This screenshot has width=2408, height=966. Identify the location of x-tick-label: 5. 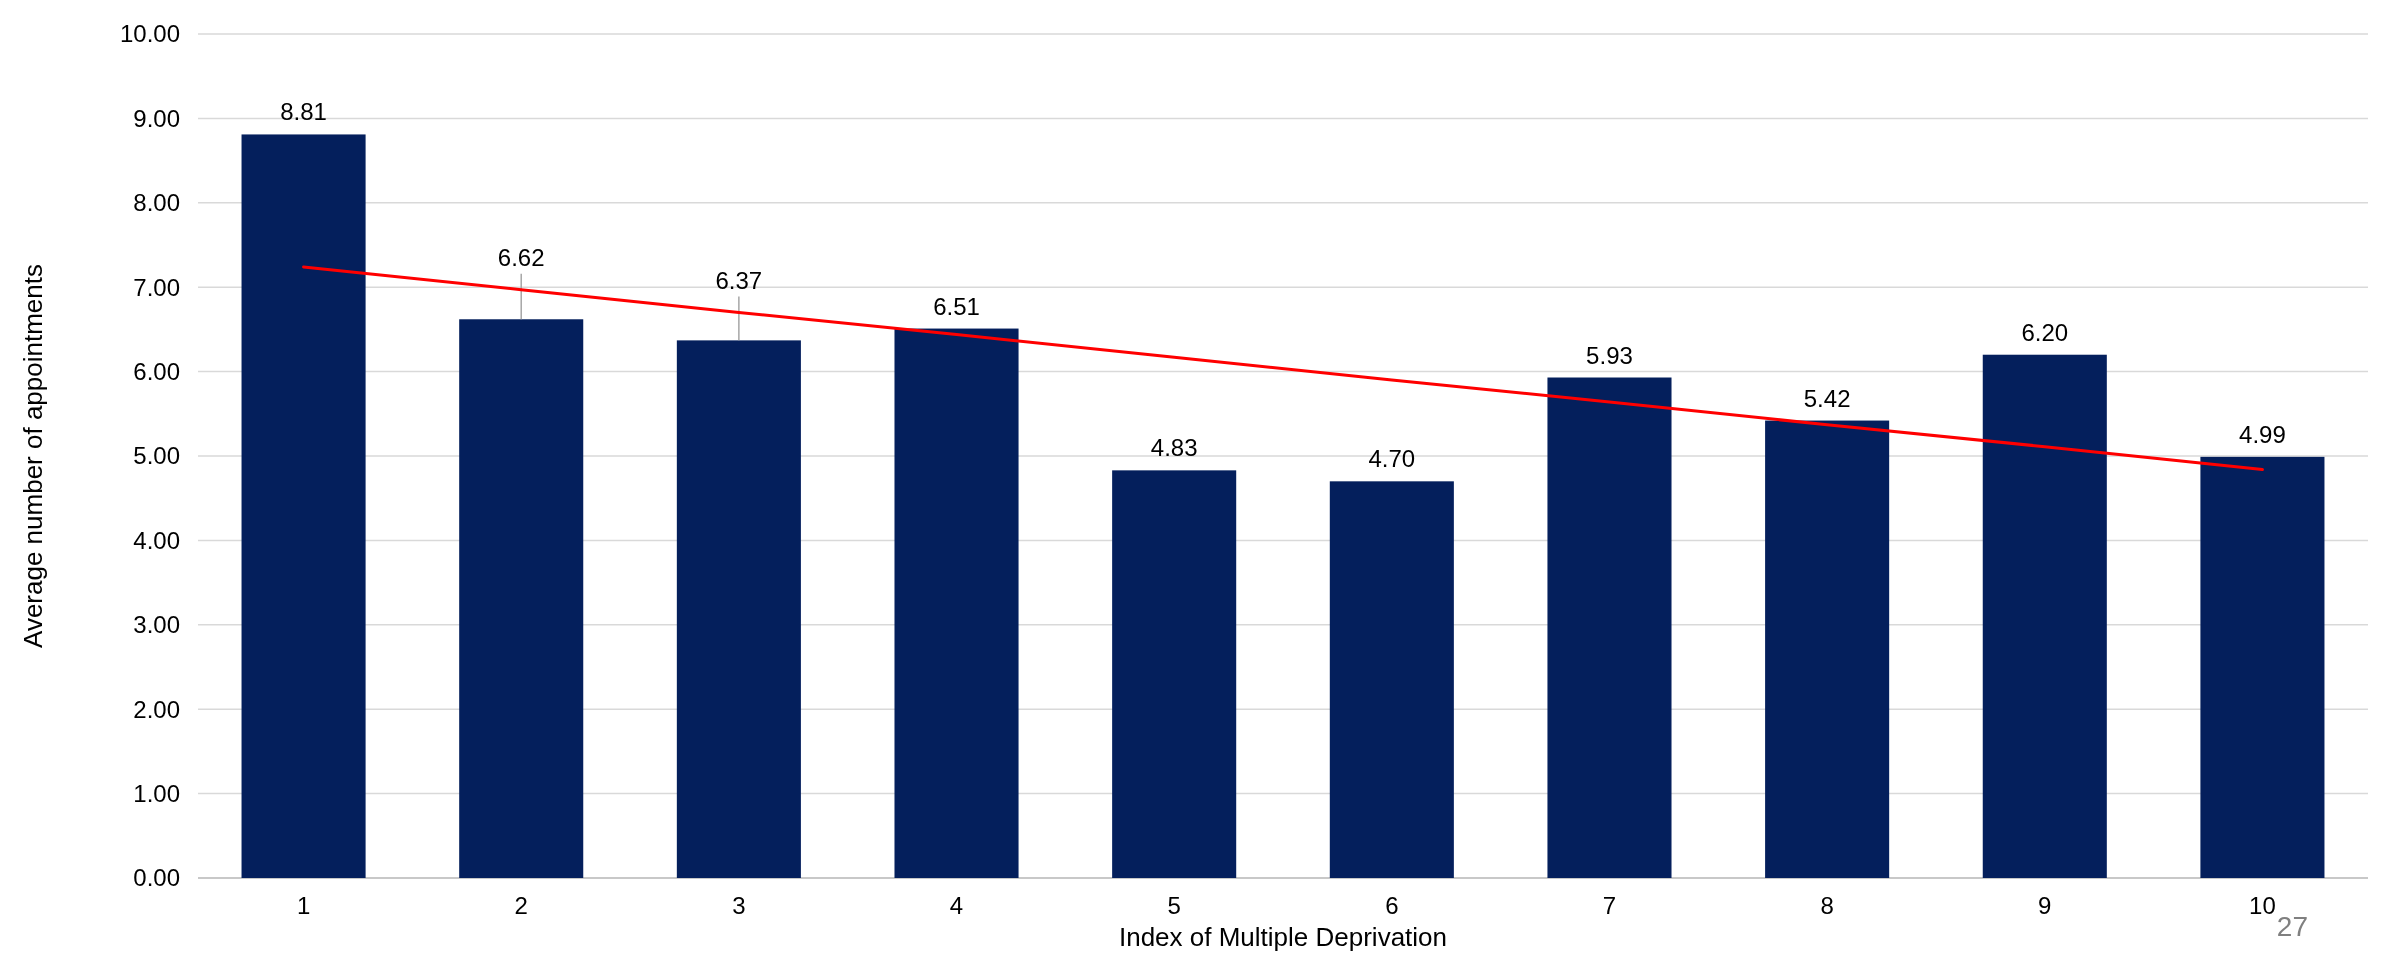
(1174, 905).